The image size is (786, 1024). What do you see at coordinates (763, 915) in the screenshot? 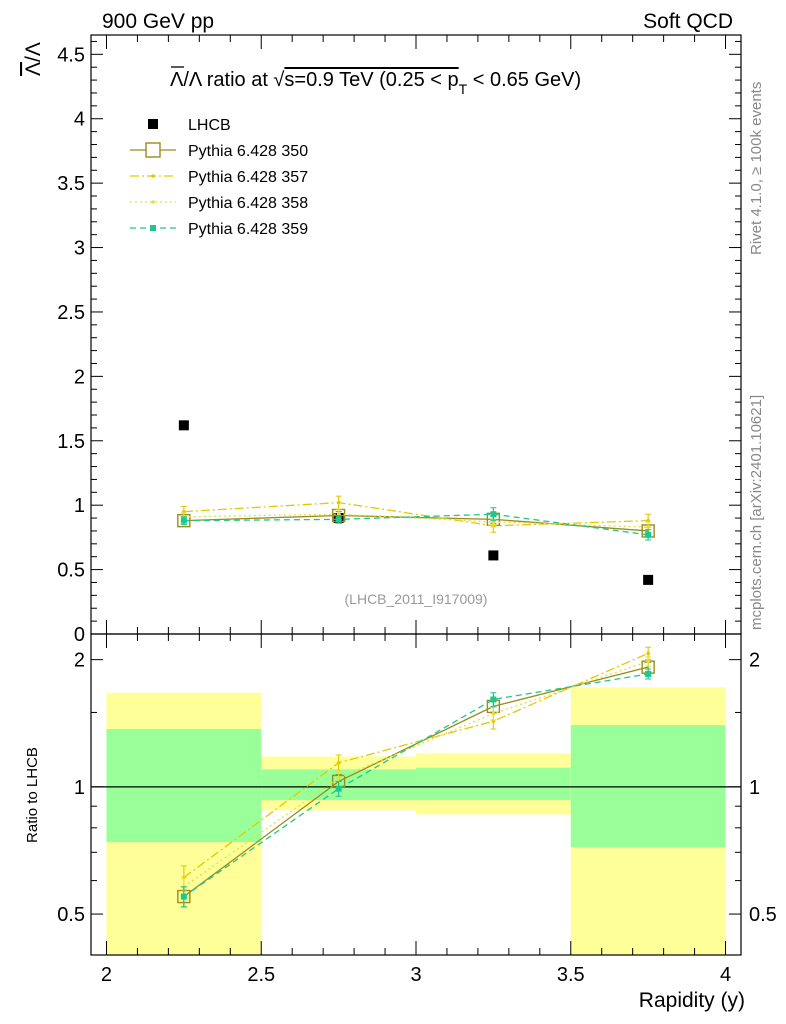
I see `ratio-ytick-label-right-0: 0.5` at bounding box center [763, 915].